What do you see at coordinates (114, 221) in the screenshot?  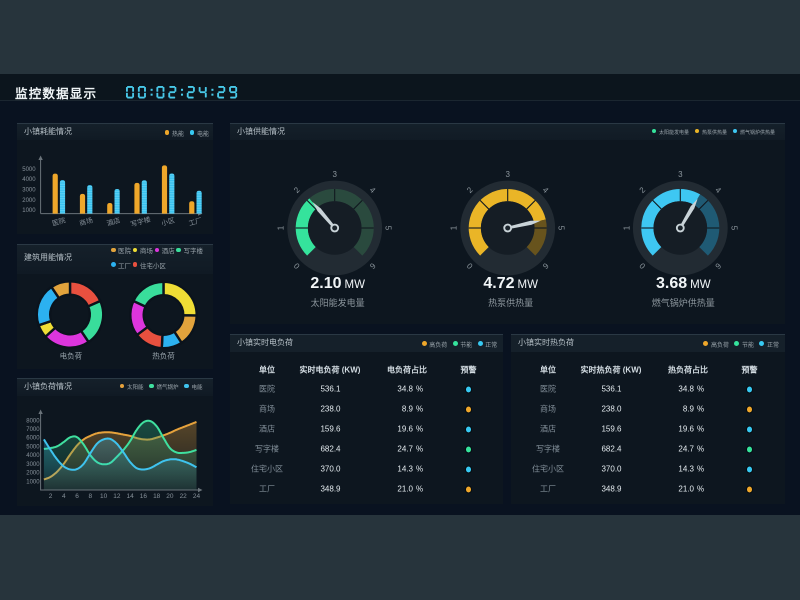 I see `svg-text: 酒店` at bounding box center [114, 221].